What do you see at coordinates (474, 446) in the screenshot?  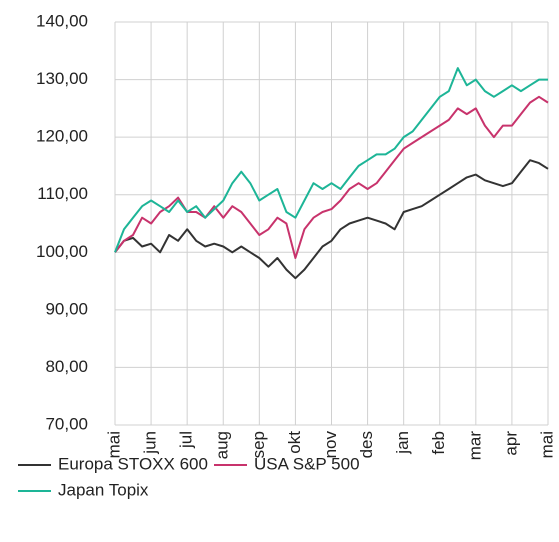 I see `x-tick-label: mar` at bounding box center [474, 446].